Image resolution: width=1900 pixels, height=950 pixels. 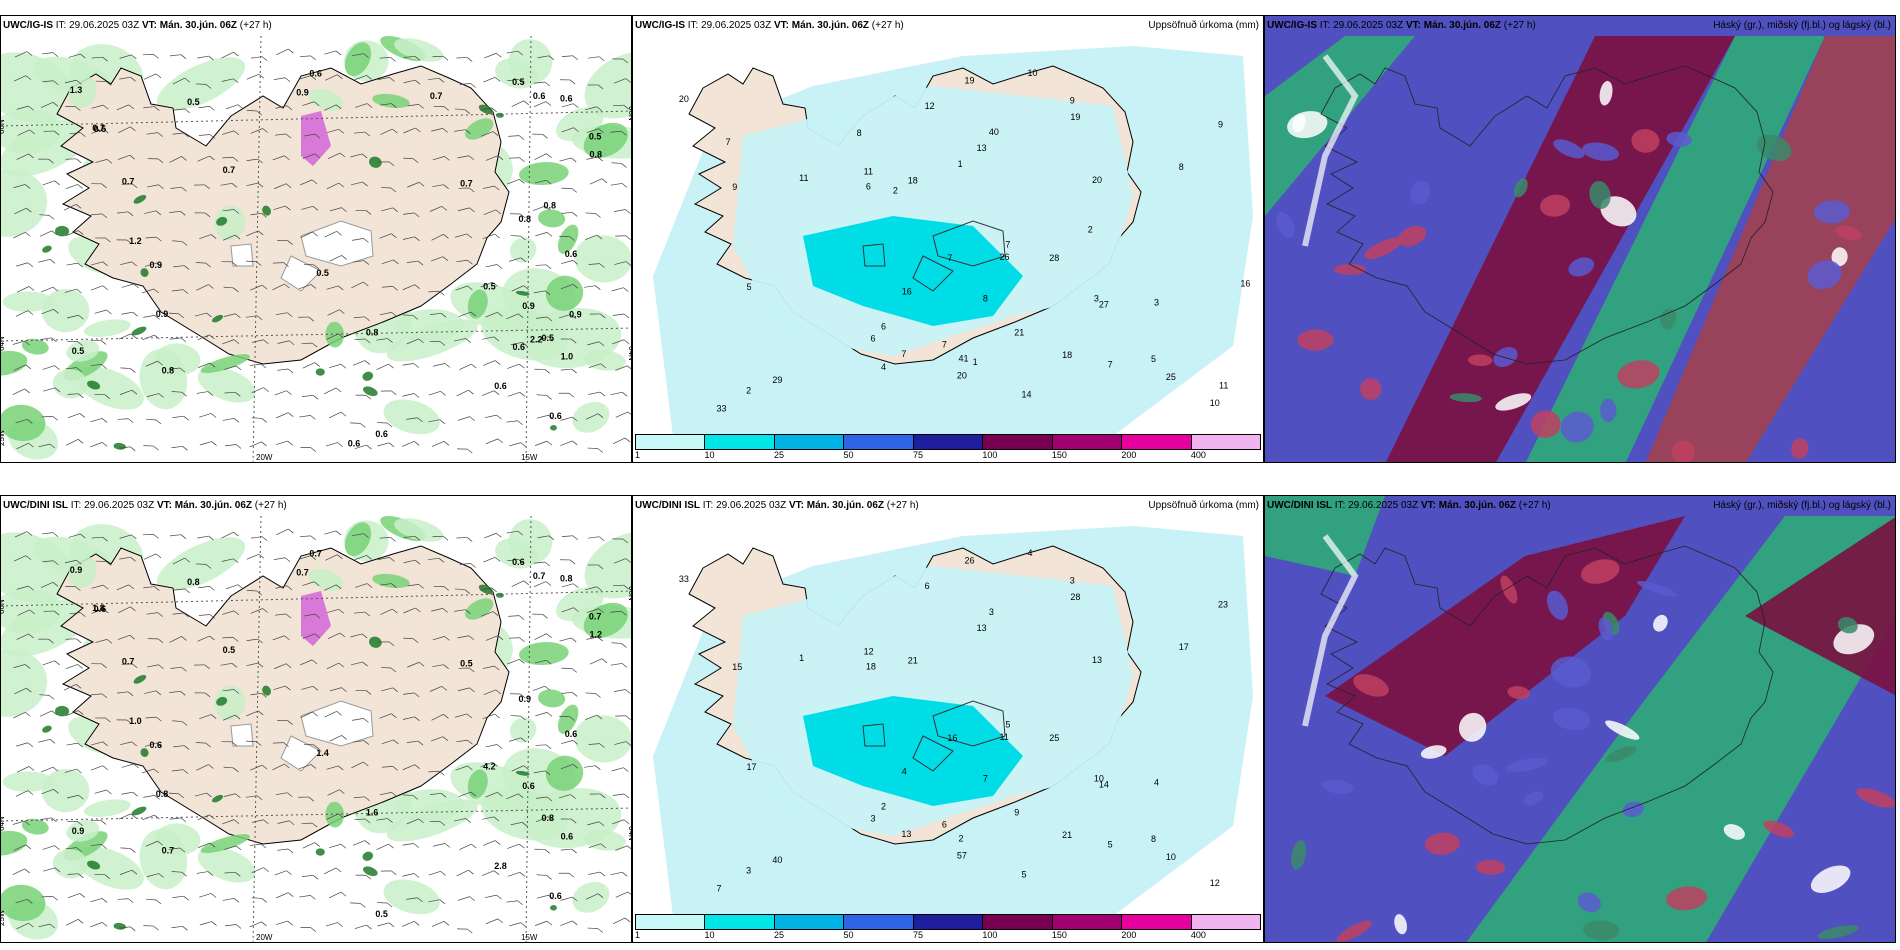 What do you see at coordinates (528, 248) in the screenshot?
I see `gridline-15w` at bounding box center [528, 248].